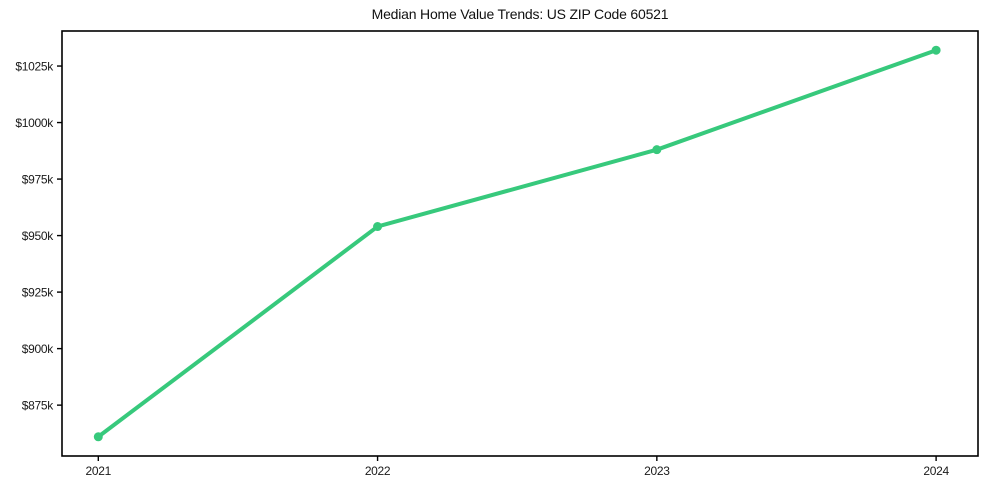 This screenshot has width=990, height=490. What do you see at coordinates (34, 123) in the screenshot?
I see `y-tick-label: $1000k` at bounding box center [34, 123].